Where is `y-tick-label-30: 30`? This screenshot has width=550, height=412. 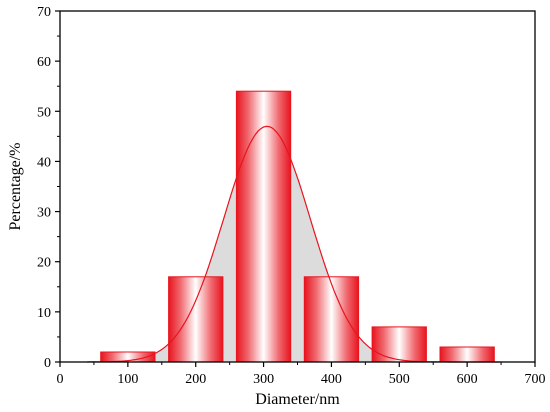
y-tick-label-30: 30 is located at coordinates (44, 213).